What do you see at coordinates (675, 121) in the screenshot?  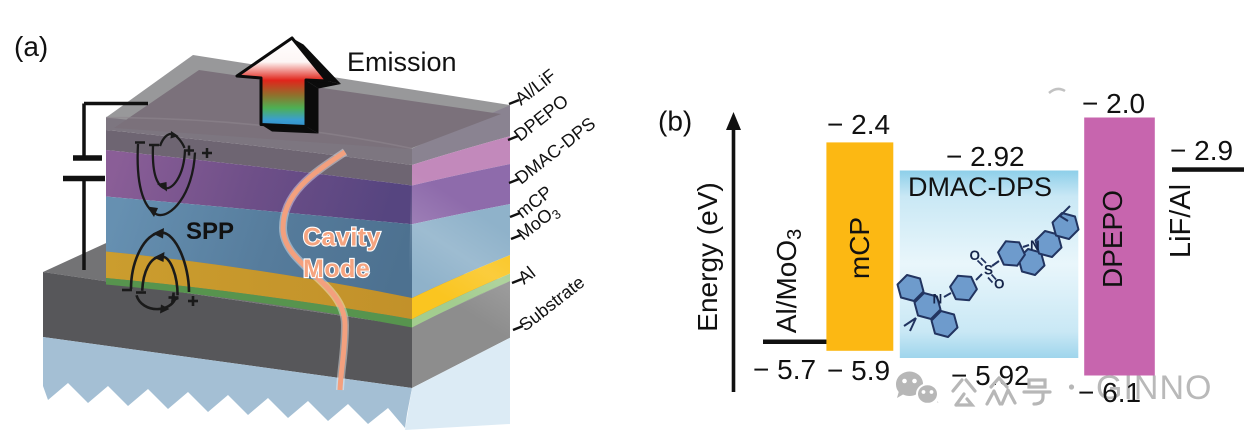 I see `svg-text: (b)` at bounding box center [675, 121].